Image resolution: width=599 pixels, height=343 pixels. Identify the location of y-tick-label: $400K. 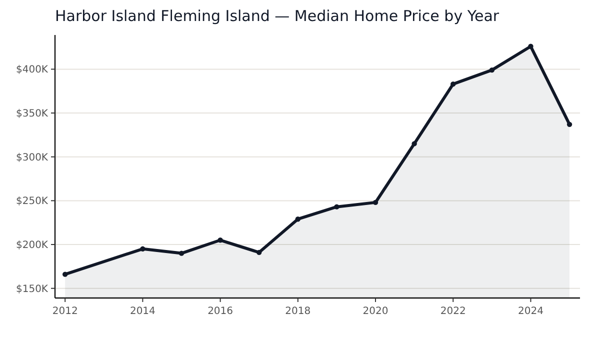
(32, 70).